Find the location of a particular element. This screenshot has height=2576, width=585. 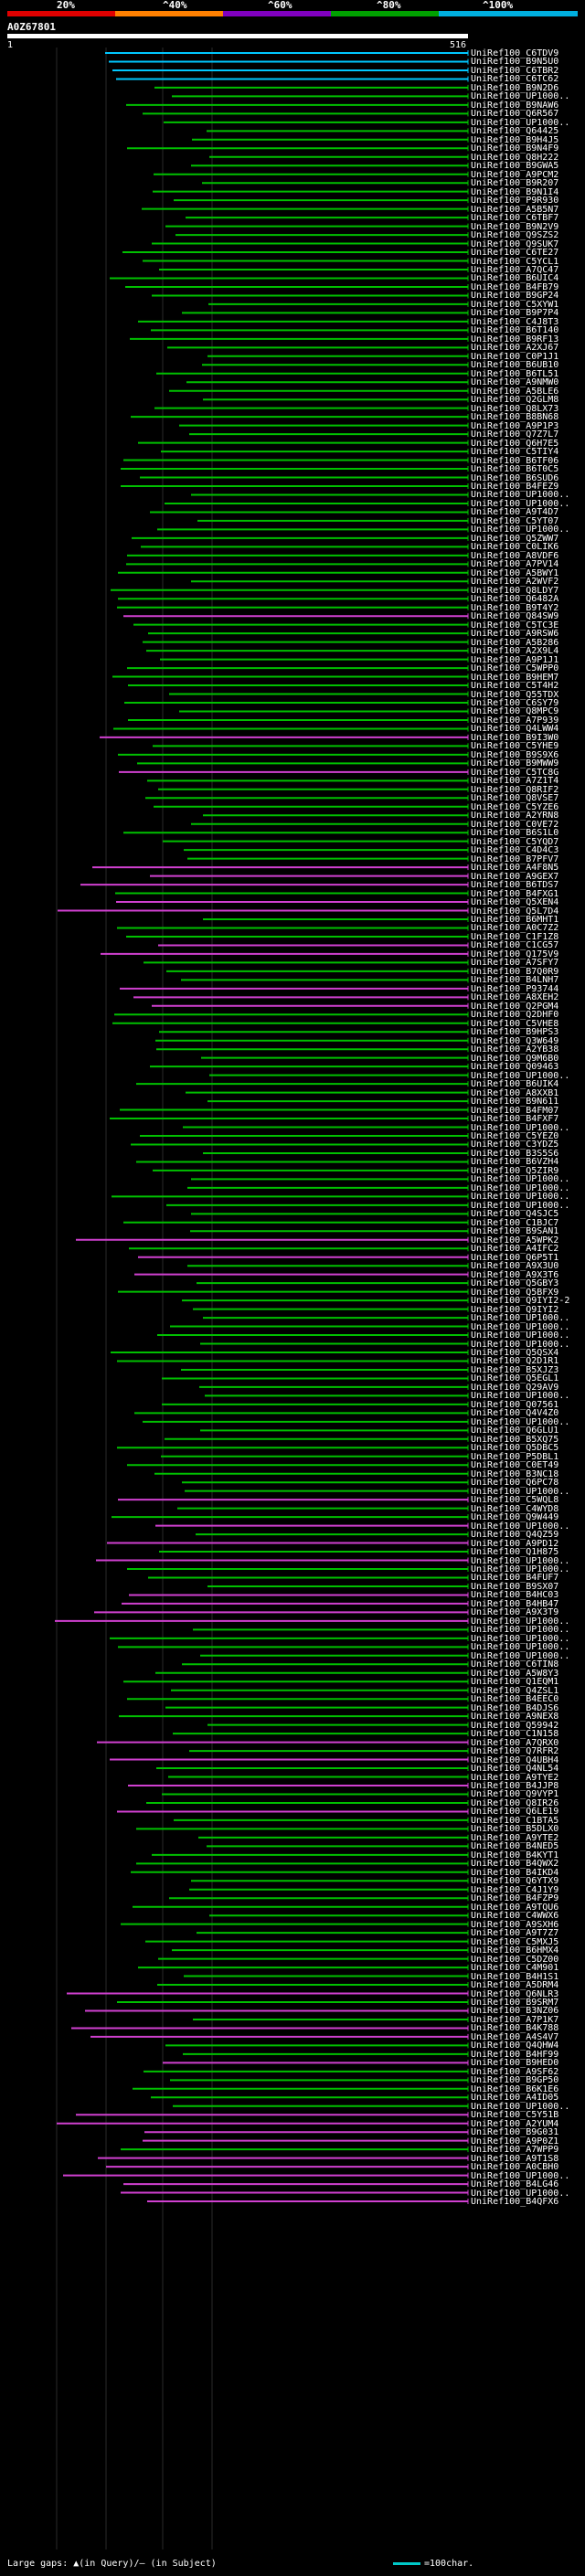

hit-label: UniRef100_Q5ZIR9 is located at coordinates (515, 1170).